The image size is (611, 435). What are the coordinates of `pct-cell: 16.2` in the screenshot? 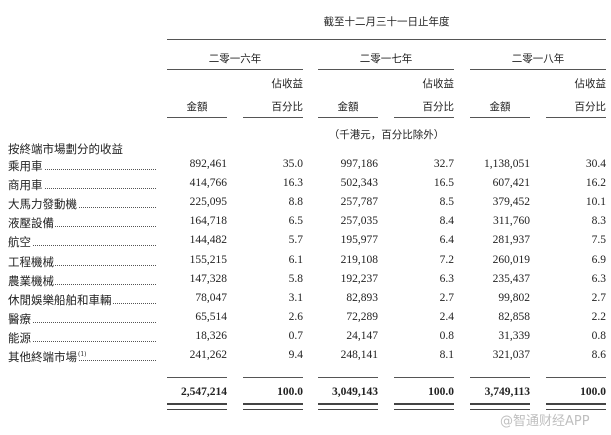 It's located at (595, 183).